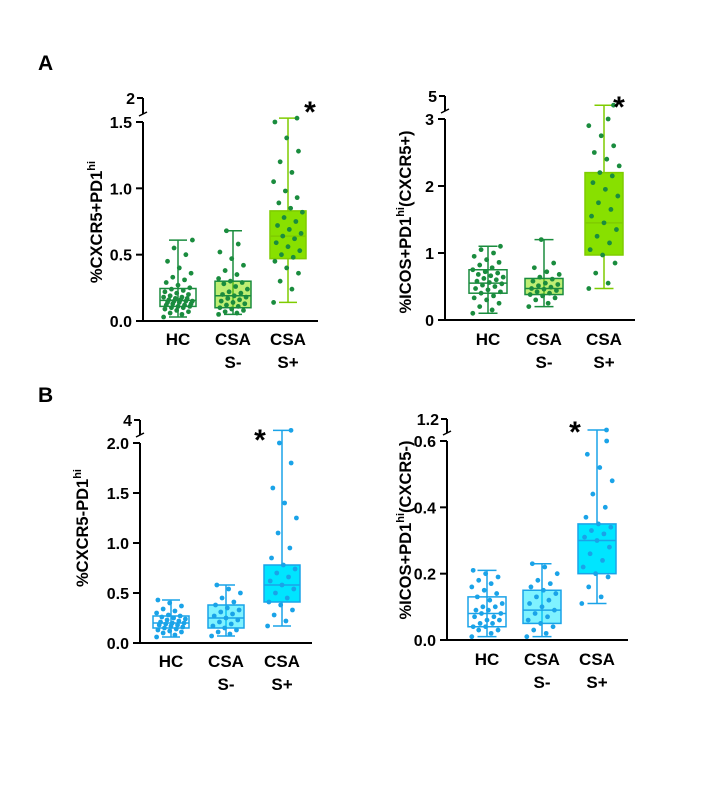 This screenshot has height=788, width=720. What do you see at coordinates (45, 63) in the screenshot?
I see `panel-letter-a: A` at bounding box center [45, 63].